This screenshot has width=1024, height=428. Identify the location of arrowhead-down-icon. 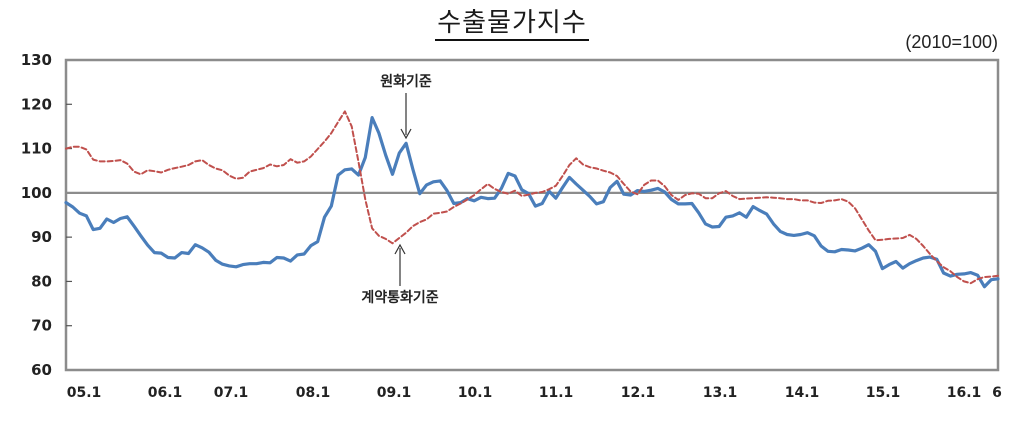
(406, 134).